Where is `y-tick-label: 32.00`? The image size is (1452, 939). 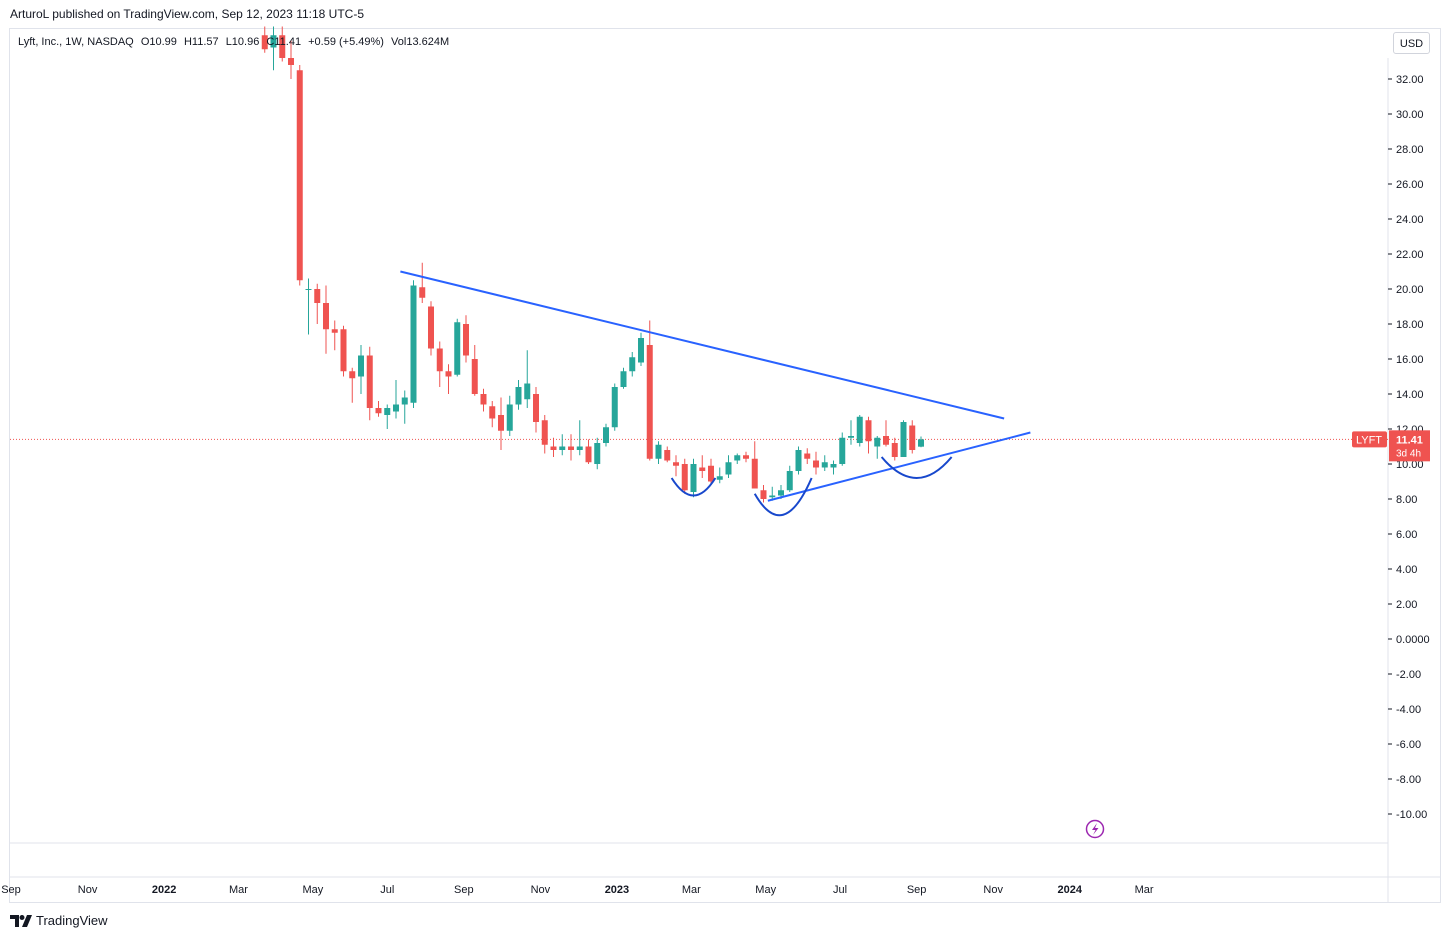
y-tick-label: 32.00 is located at coordinates (1410, 80).